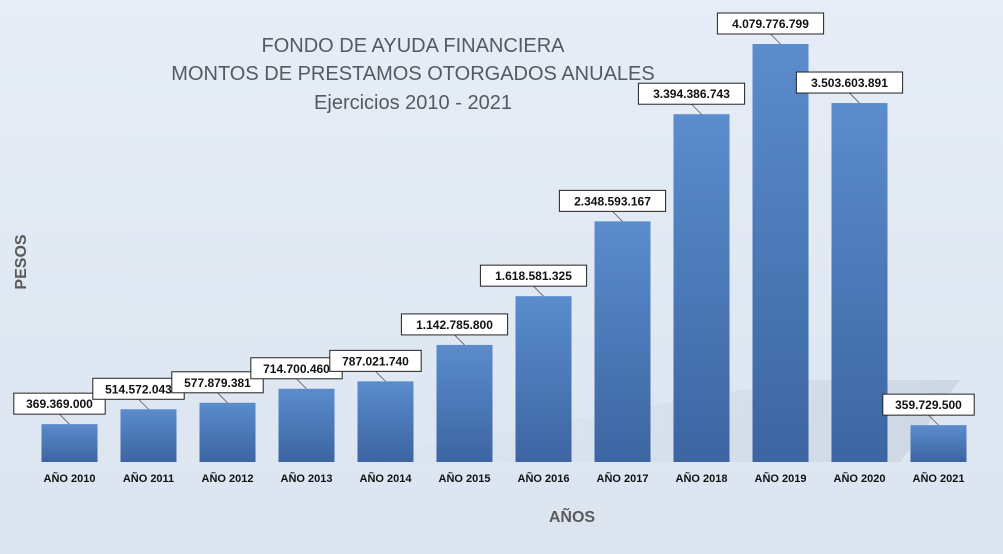  I want to click on x-tick-label-11: AÑO 2020, so click(860, 478).